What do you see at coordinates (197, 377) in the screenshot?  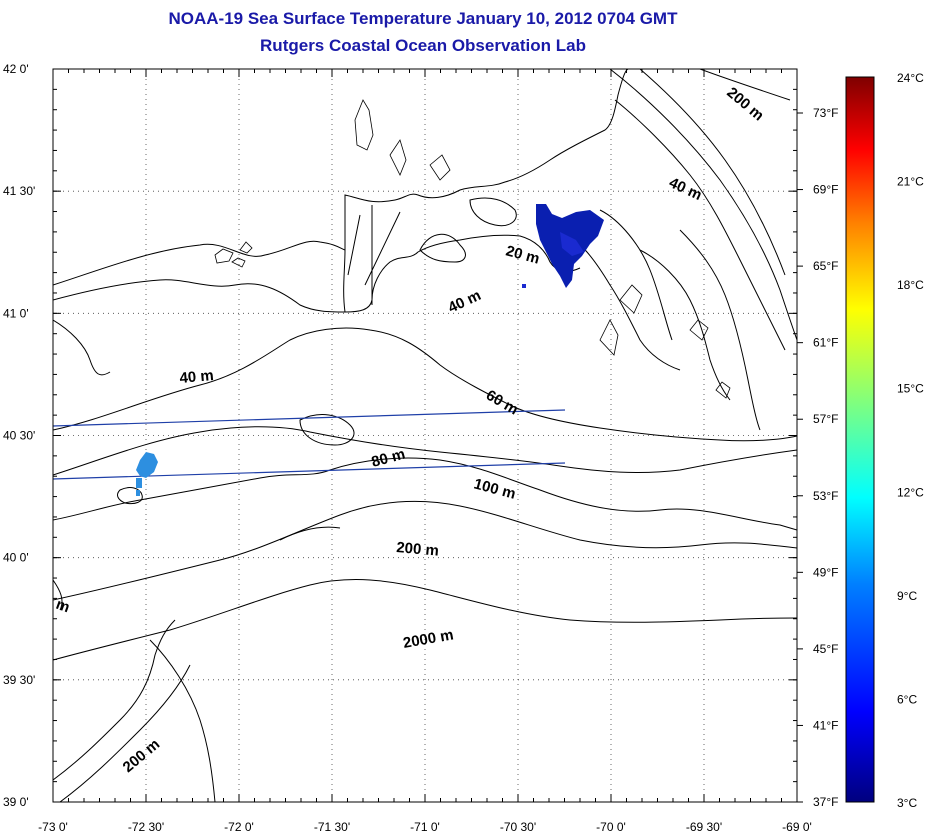 I see `depth-label-40m-west: 40 m` at bounding box center [197, 377].